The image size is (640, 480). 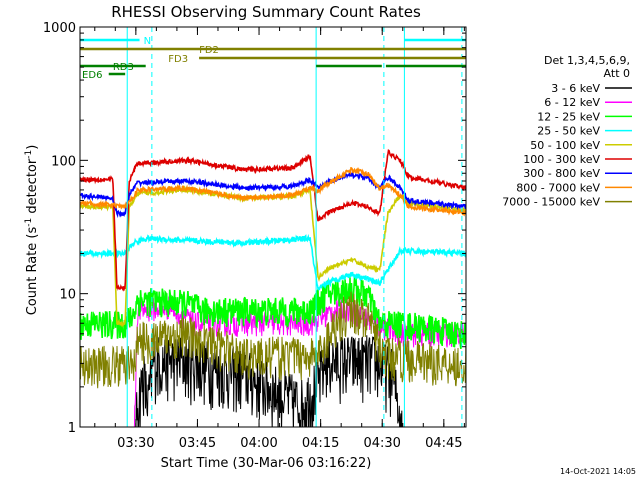 I want to click on generation-timestamp: 14-Oct-2021 14:05, so click(x=598, y=471).